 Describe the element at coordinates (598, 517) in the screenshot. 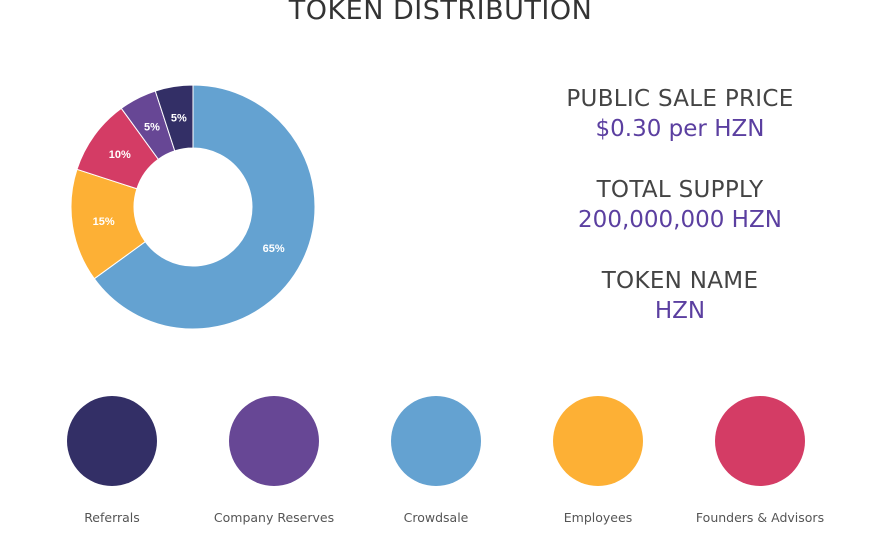

I see `legend-label: Employees` at that location.